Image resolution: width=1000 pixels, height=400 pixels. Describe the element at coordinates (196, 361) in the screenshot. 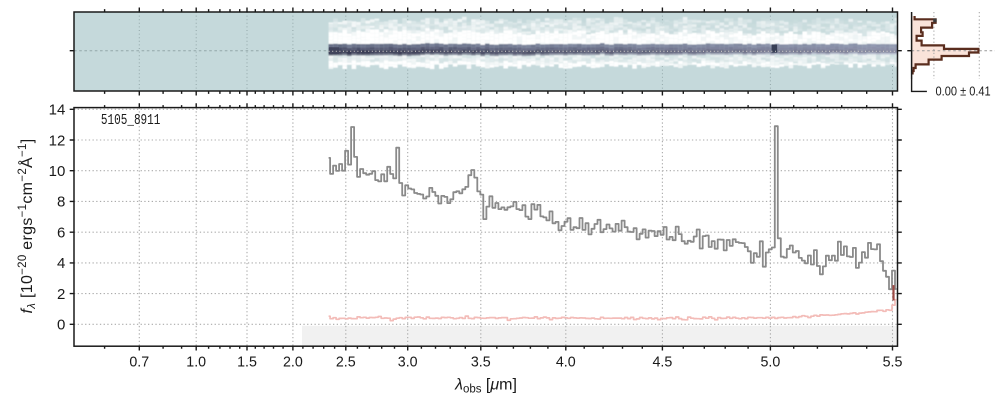

I see `svg-text: 1.0` at that location.